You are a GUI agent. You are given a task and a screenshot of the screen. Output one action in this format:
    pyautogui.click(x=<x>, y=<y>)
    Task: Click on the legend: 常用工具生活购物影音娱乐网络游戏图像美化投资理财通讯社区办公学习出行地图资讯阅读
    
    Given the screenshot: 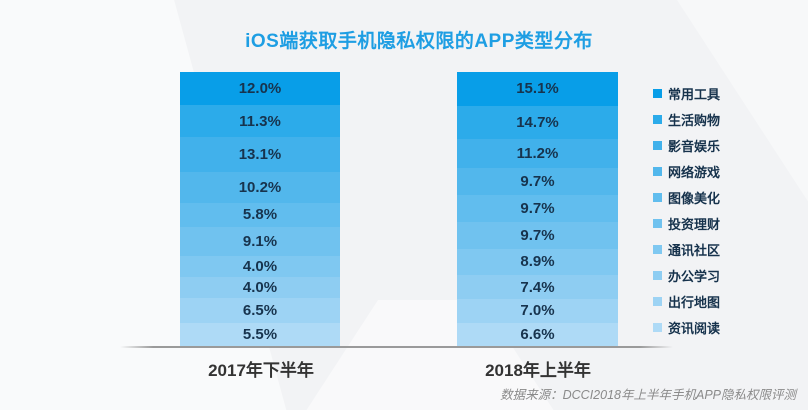 What is the action you would take?
    pyautogui.click(x=686, y=210)
    